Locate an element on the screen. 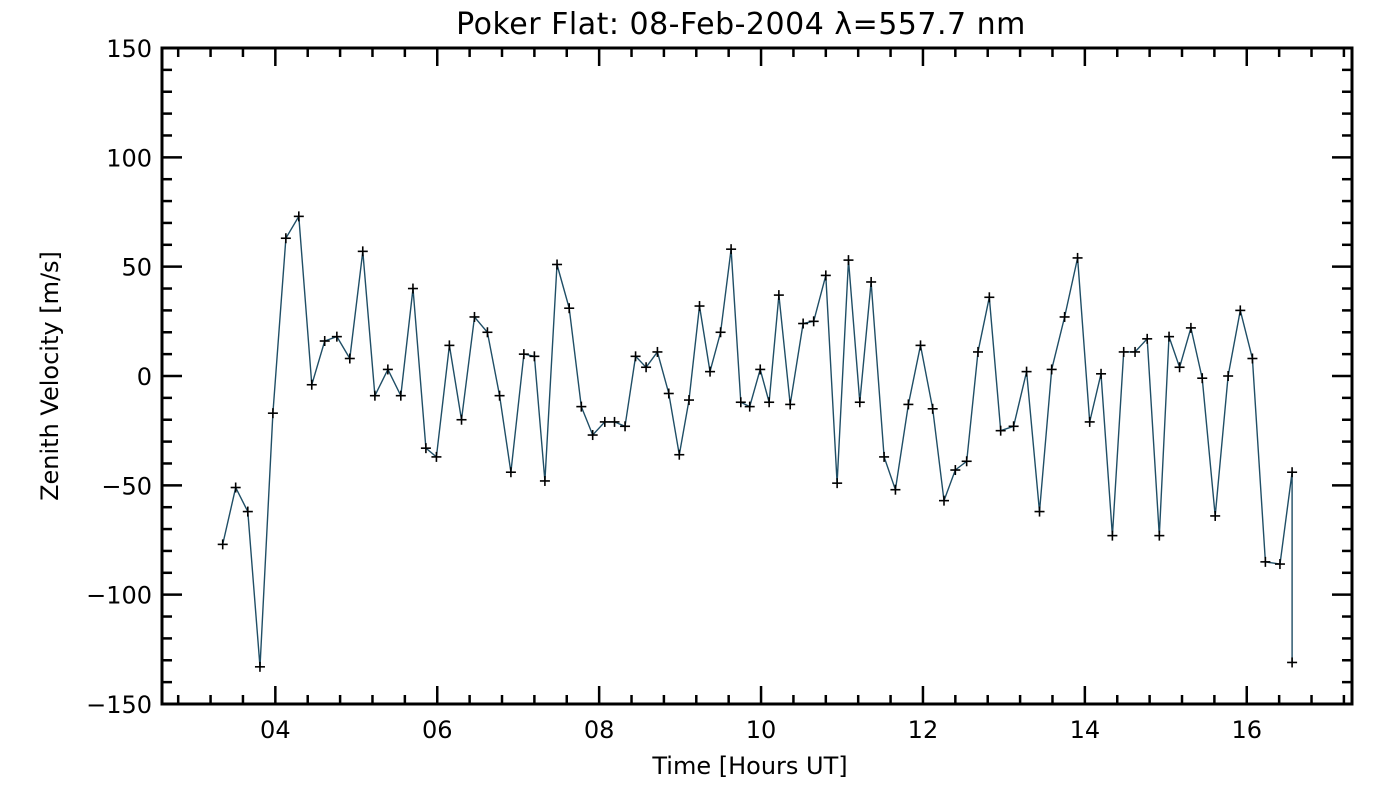 This screenshot has width=1400, height=800. x-tick-label: 08 is located at coordinates (599, 730).